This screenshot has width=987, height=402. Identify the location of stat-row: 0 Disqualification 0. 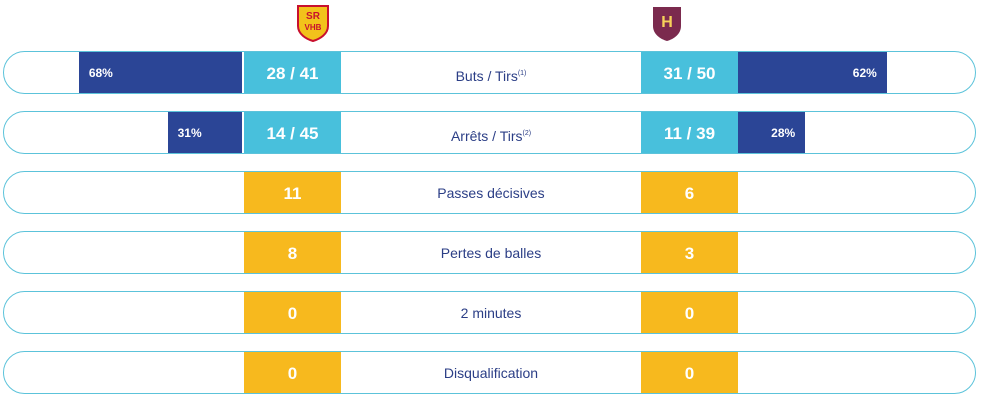
(489, 372).